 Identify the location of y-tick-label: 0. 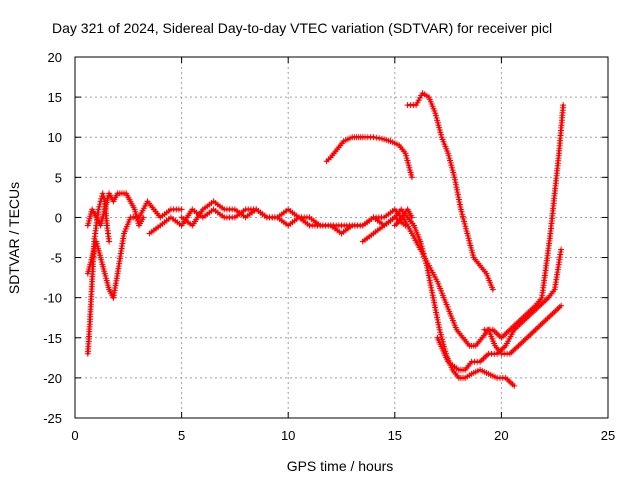
(58, 217).